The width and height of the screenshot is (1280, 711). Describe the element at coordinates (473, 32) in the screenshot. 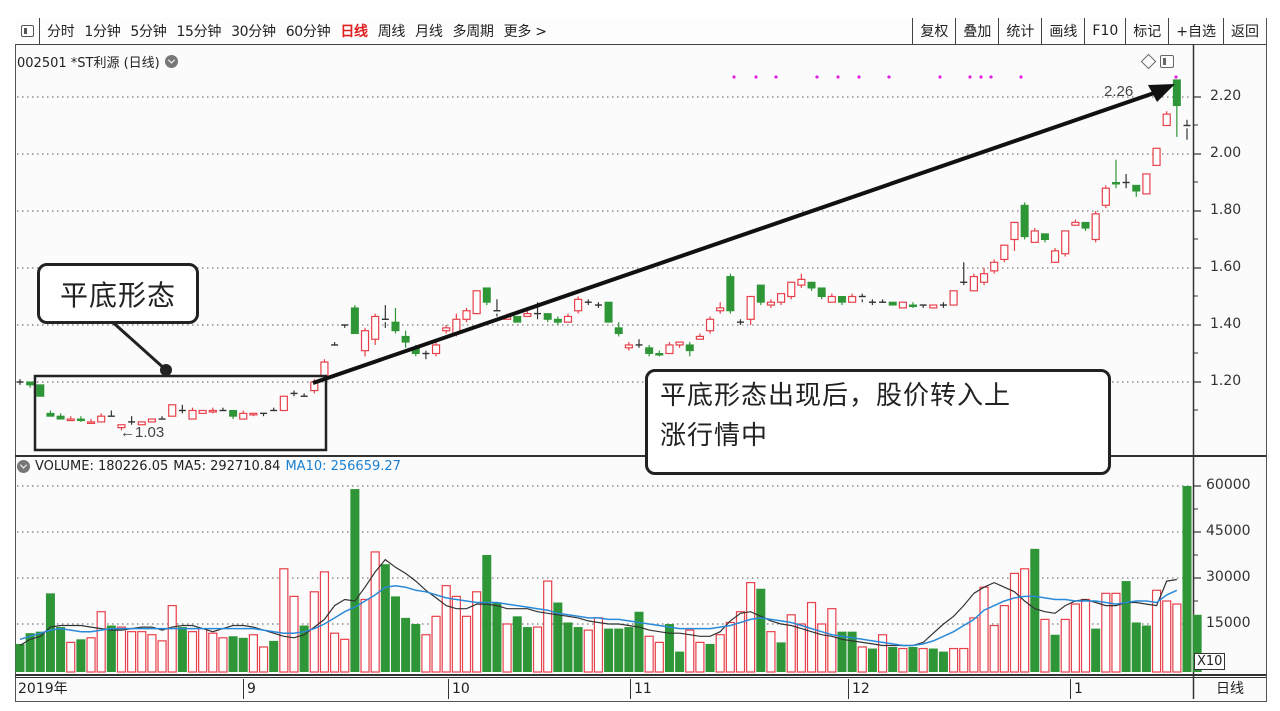

I see `tab-period-9: 多周期` at that location.